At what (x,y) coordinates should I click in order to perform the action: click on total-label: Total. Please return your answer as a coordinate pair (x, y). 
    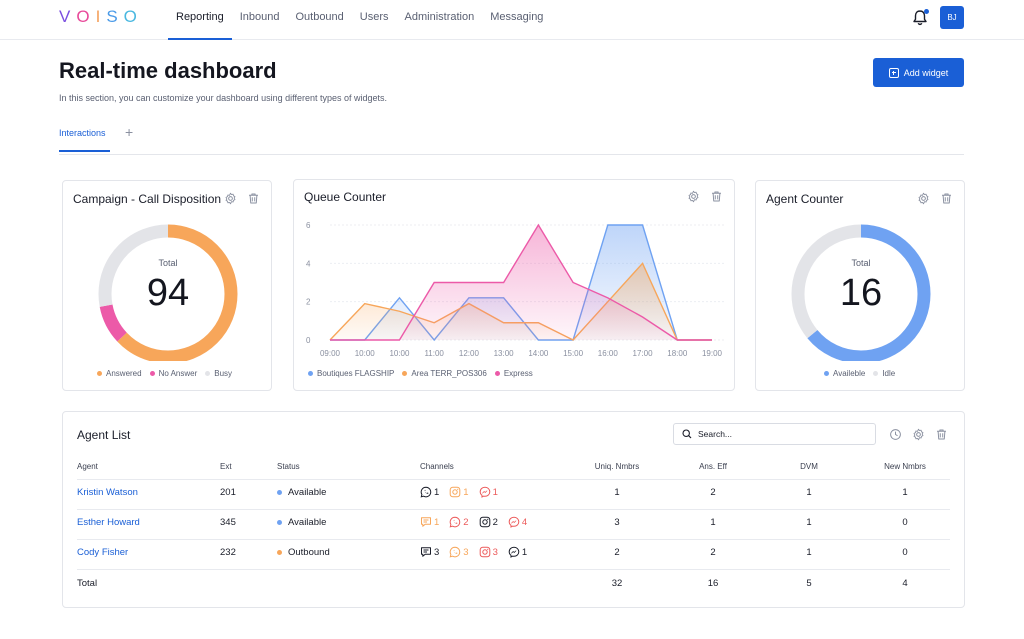
    Looking at the image, I should click on (87, 583).